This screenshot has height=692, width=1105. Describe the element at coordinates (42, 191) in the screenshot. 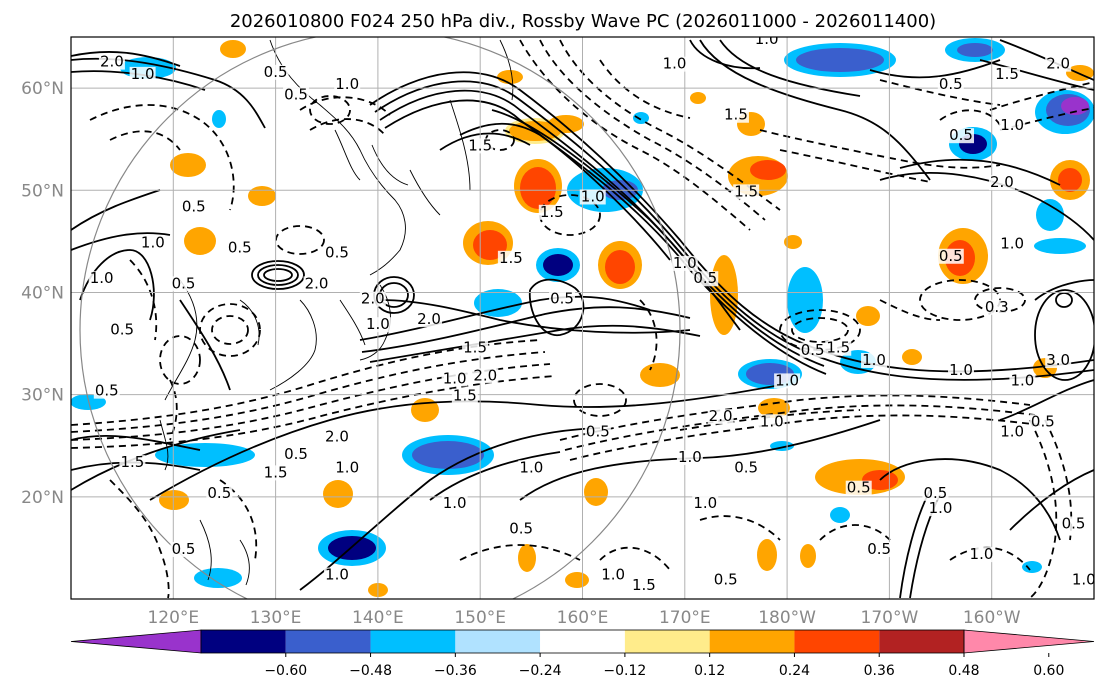

I see `lat-tick-label: 50°N` at that location.